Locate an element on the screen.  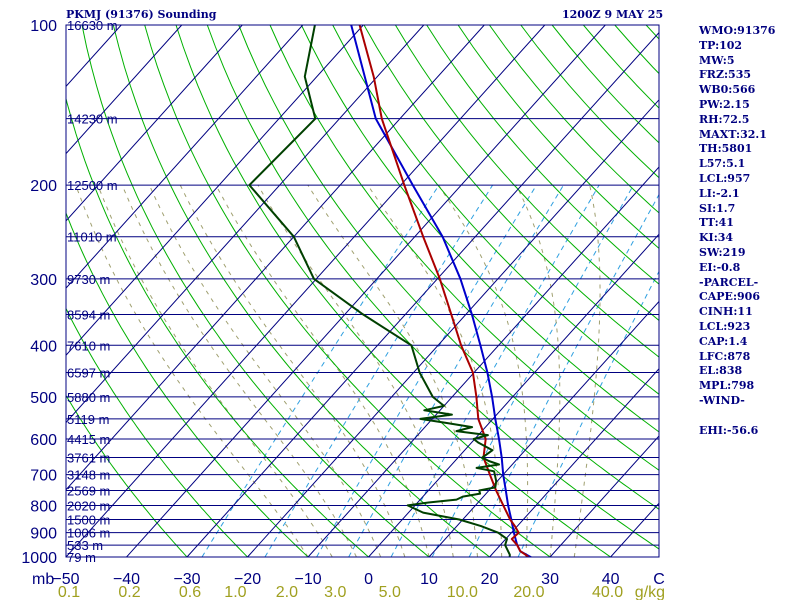
height-label: 6597 m is located at coordinates (88, 373).